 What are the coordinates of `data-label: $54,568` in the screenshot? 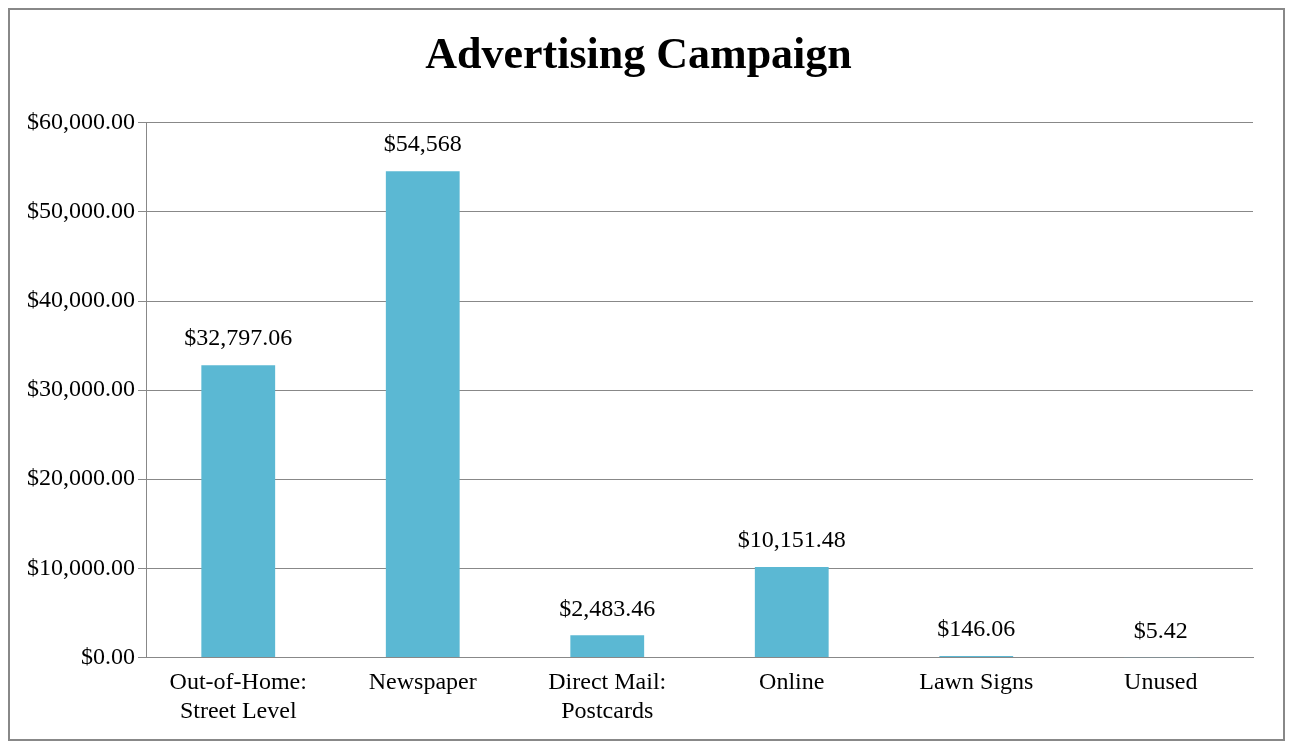 It's located at (422, 143).